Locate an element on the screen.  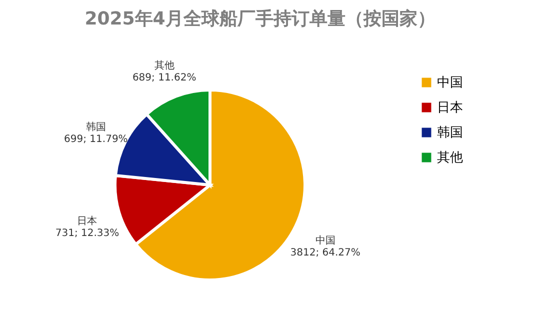
slice-label: 其他 is located at coordinates (164, 65).